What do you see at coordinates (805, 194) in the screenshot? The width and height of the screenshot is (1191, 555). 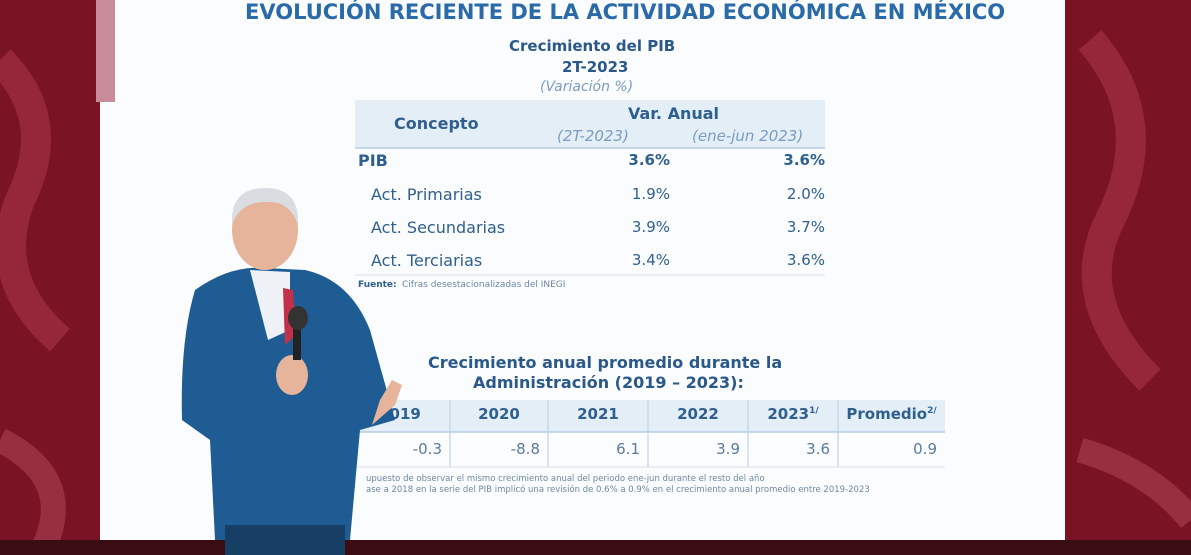 I see `cell: 2.0%` at bounding box center [805, 194].